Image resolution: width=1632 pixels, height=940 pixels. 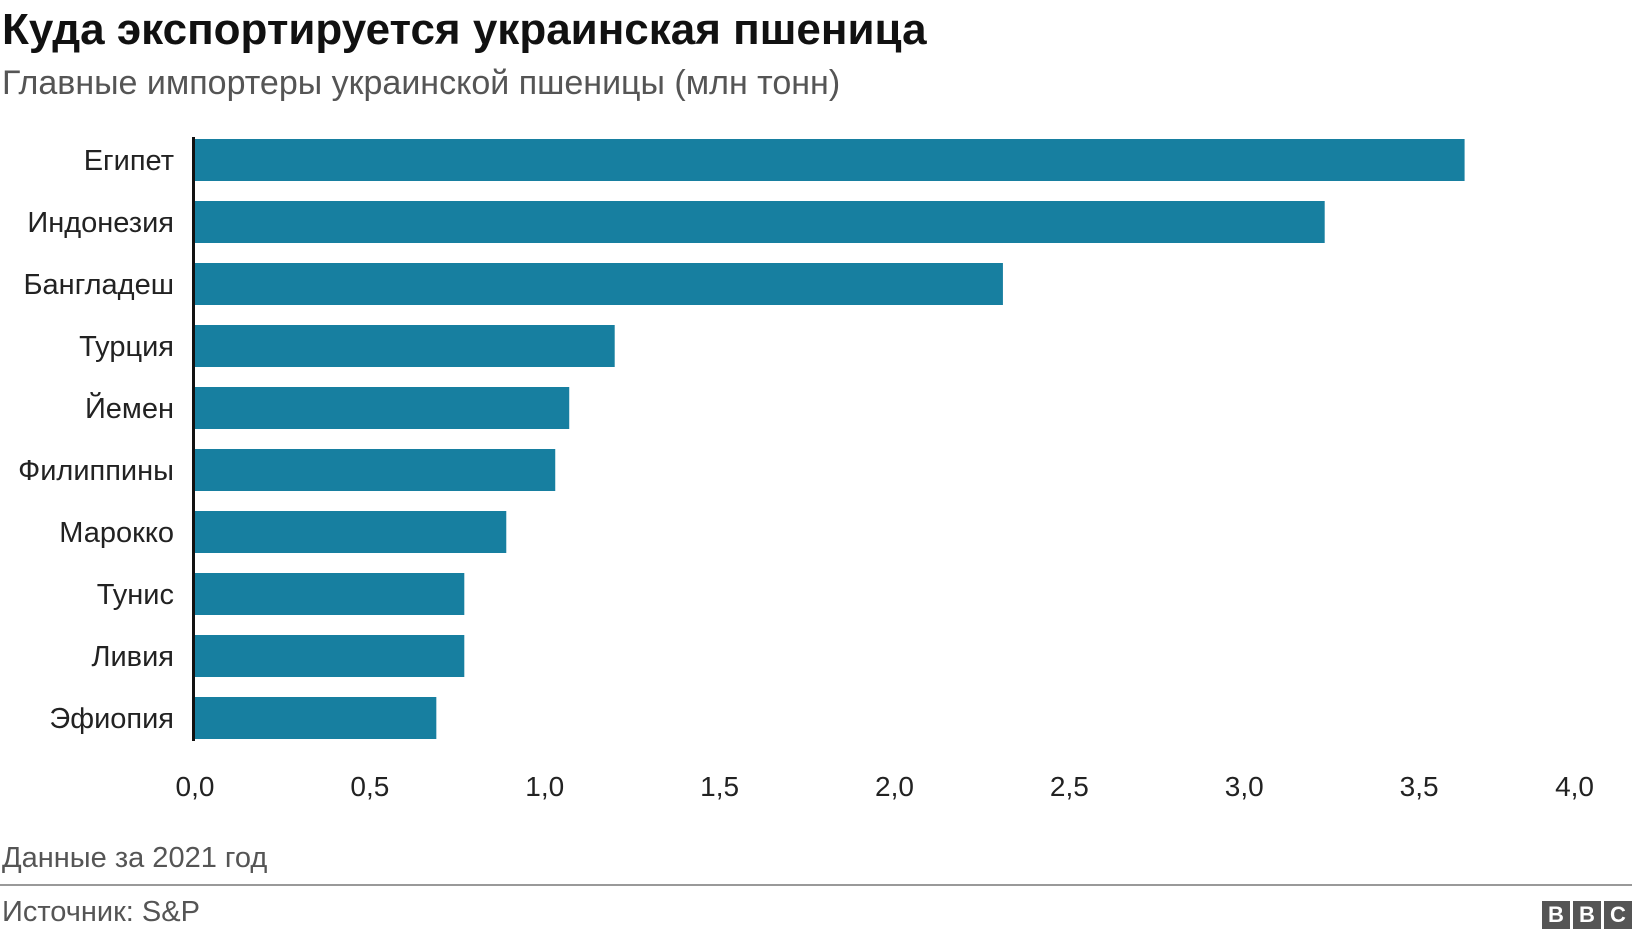 I want to click on x-tick-label: 2,5, so click(x=1069, y=785).